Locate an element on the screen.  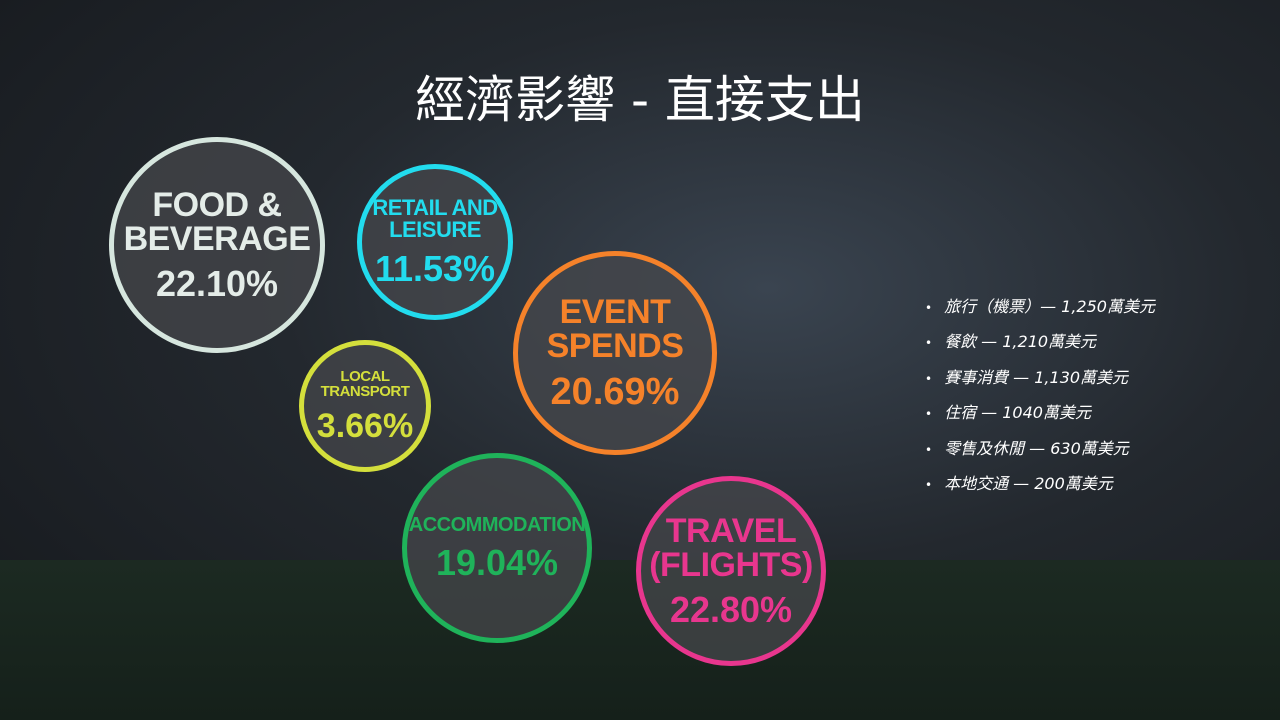
bubble: EVENT SPENDS 20.69% is located at coordinates (615, 353).